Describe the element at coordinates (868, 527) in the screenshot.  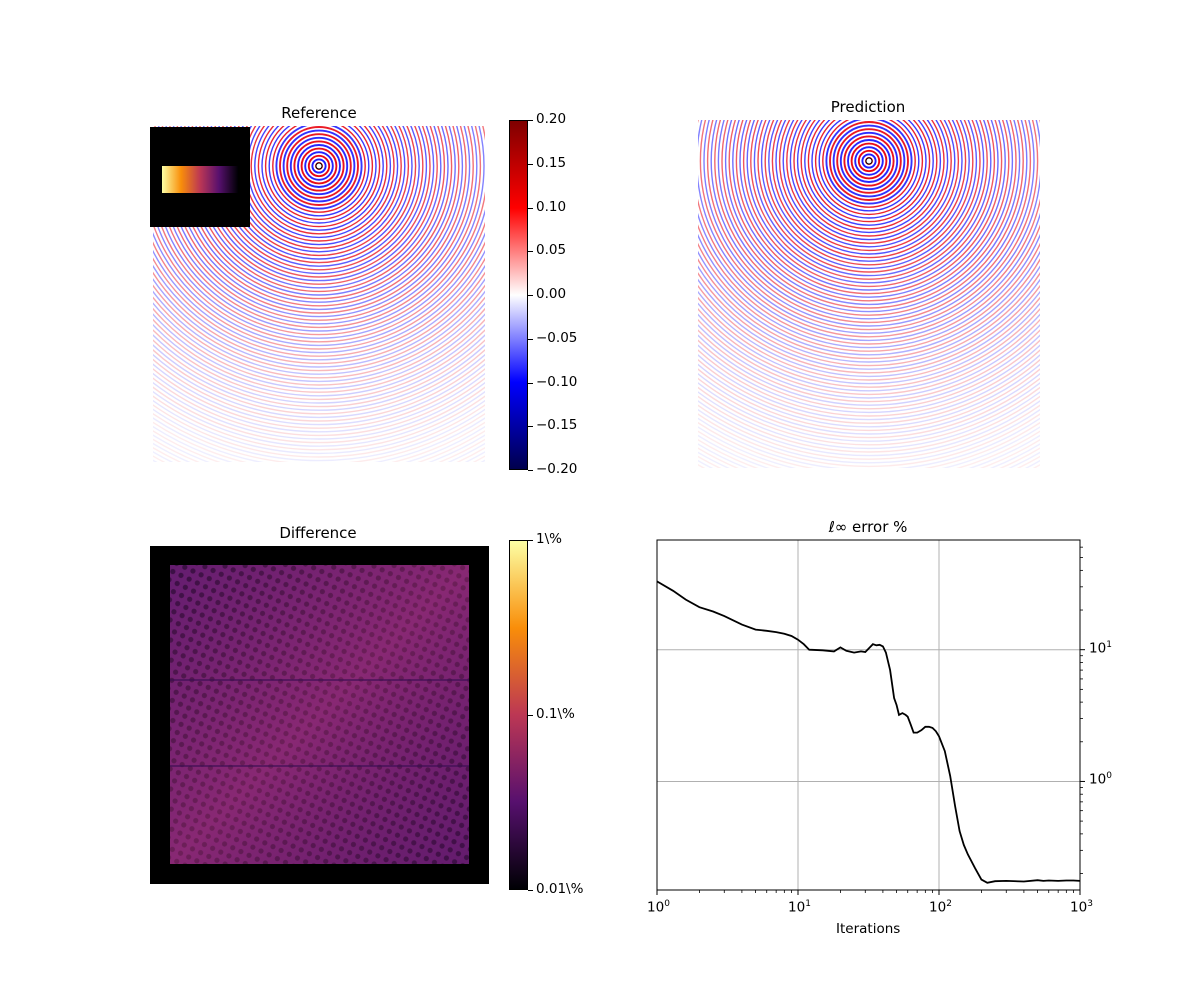
I see `error-plot-title: ℓ∞ error %` at that location.